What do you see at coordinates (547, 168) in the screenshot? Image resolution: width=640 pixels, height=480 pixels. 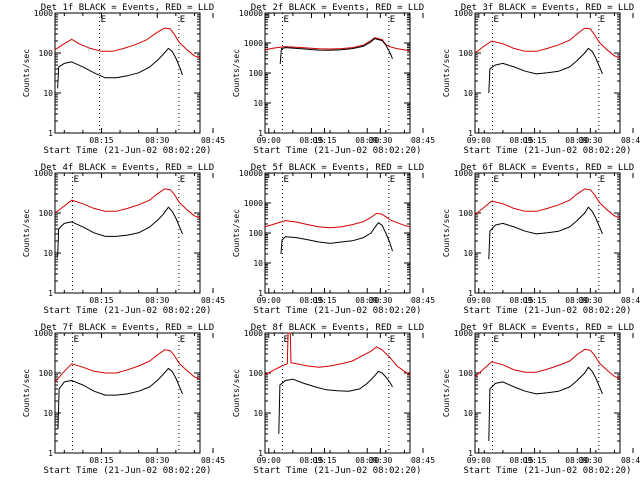 I see `panel-title: Det 6f BLACK = Events, RED = LLD` at bounding box center [547, 168].